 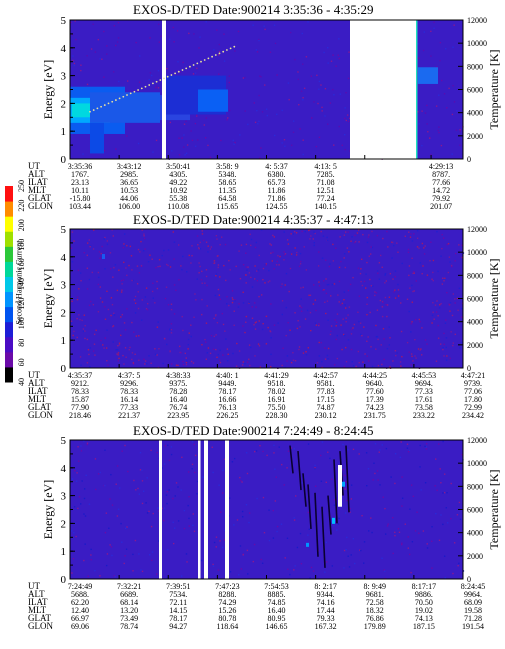 What do you see at coordinates (36, 383) in the screenshot?
I see `row-label-alt: ALT` at bounding box center [36, 383].